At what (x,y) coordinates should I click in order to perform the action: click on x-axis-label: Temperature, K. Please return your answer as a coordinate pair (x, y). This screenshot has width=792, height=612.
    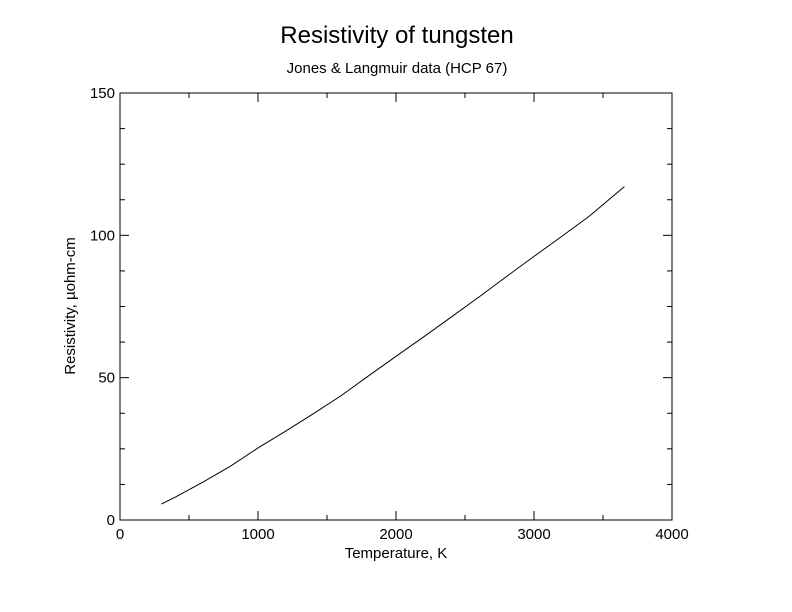
    Looking at the image, I should click on (396, 553).